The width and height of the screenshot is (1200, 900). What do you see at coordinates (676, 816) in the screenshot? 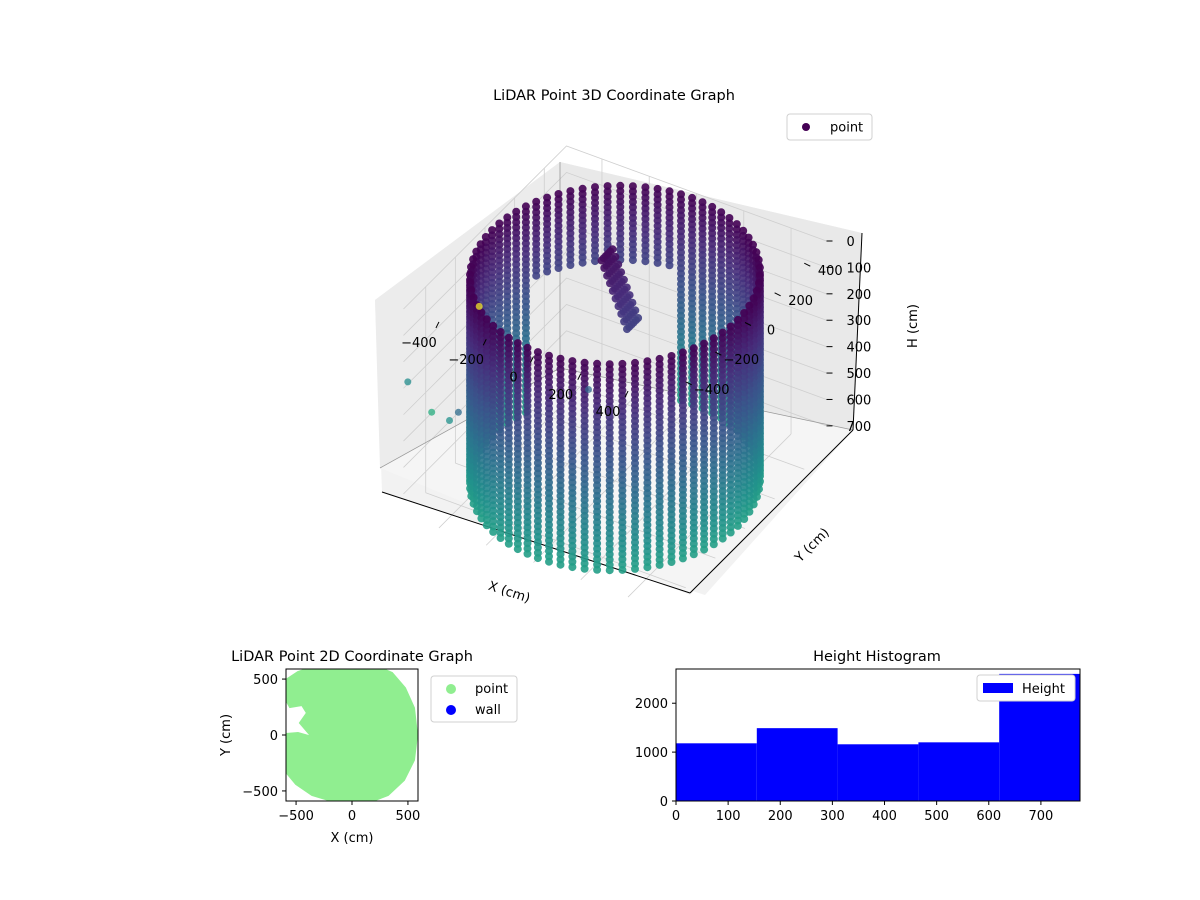
I see `hist-xtick: 0` at bounding box center [676, 816].